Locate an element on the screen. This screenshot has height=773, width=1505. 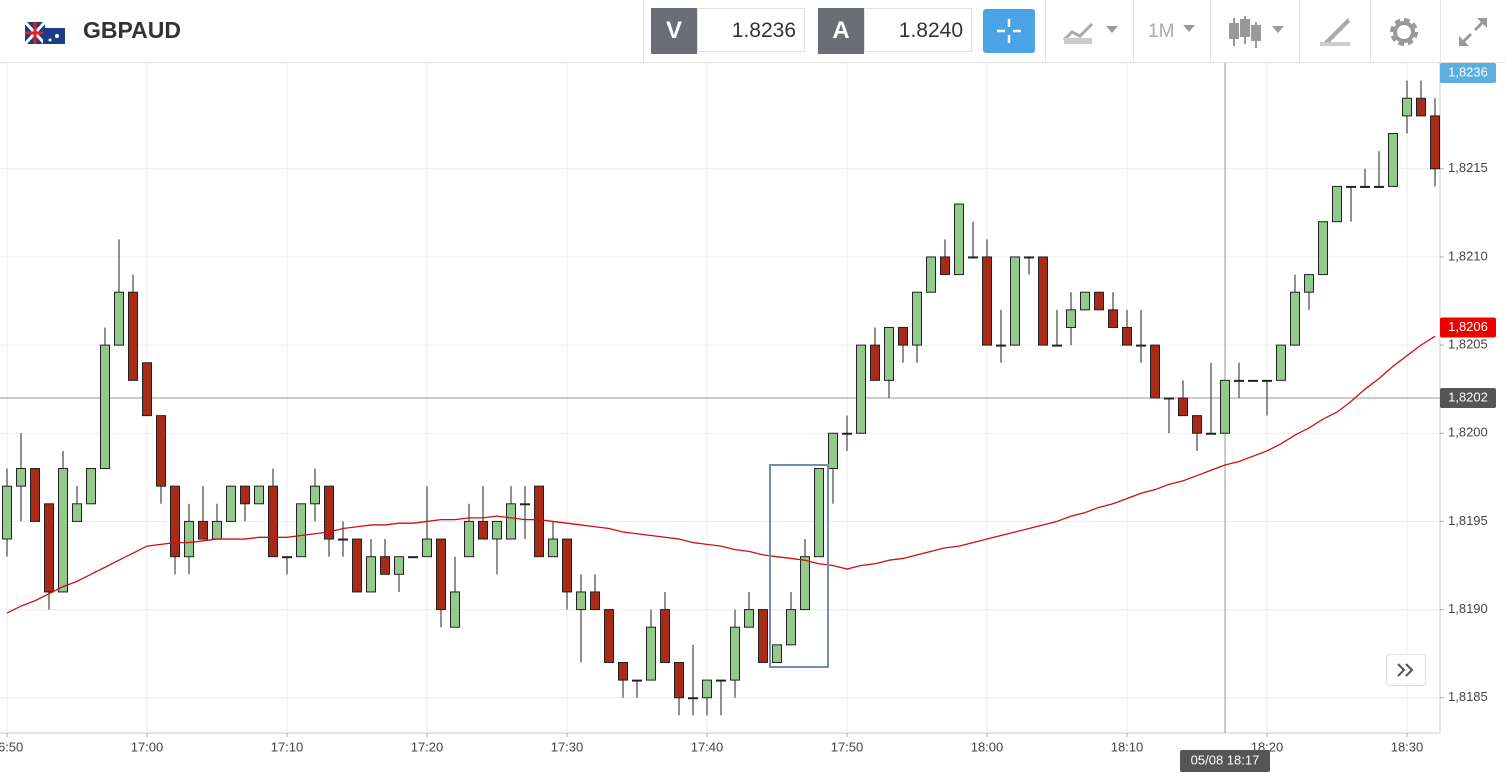
price-label: 1,8206 is located at coordinates (1468, 326).